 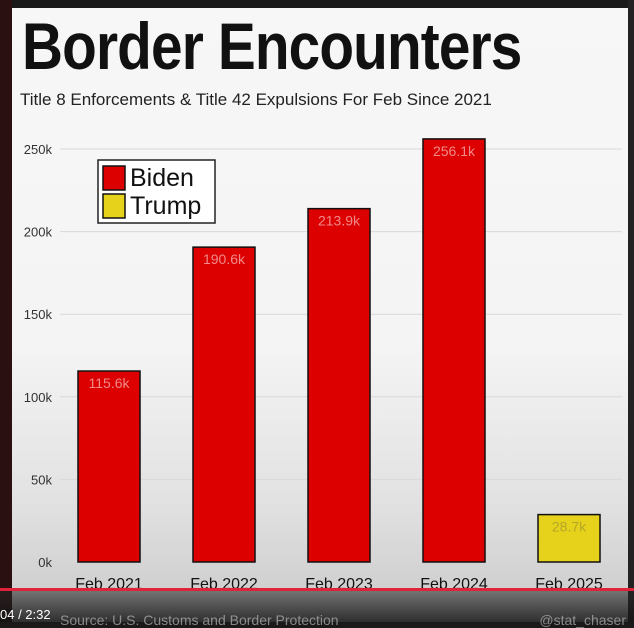 I want to click on y-tick-label: 150k, so click(x=38, y=314).